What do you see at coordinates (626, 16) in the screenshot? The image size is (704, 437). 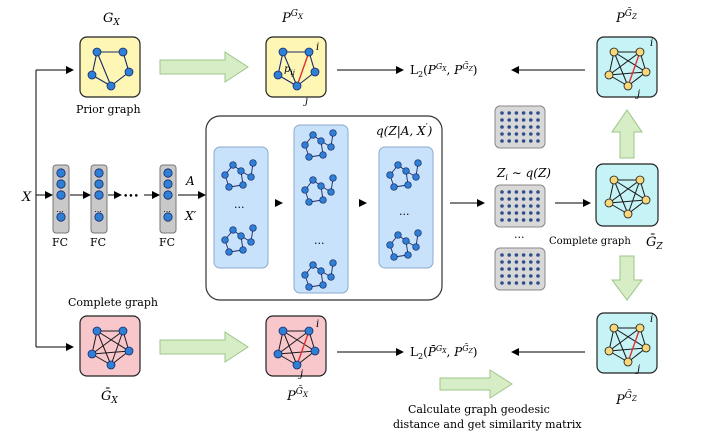 I see `p-gz-top-label: PḠZ` at bounding box center [626, 16].